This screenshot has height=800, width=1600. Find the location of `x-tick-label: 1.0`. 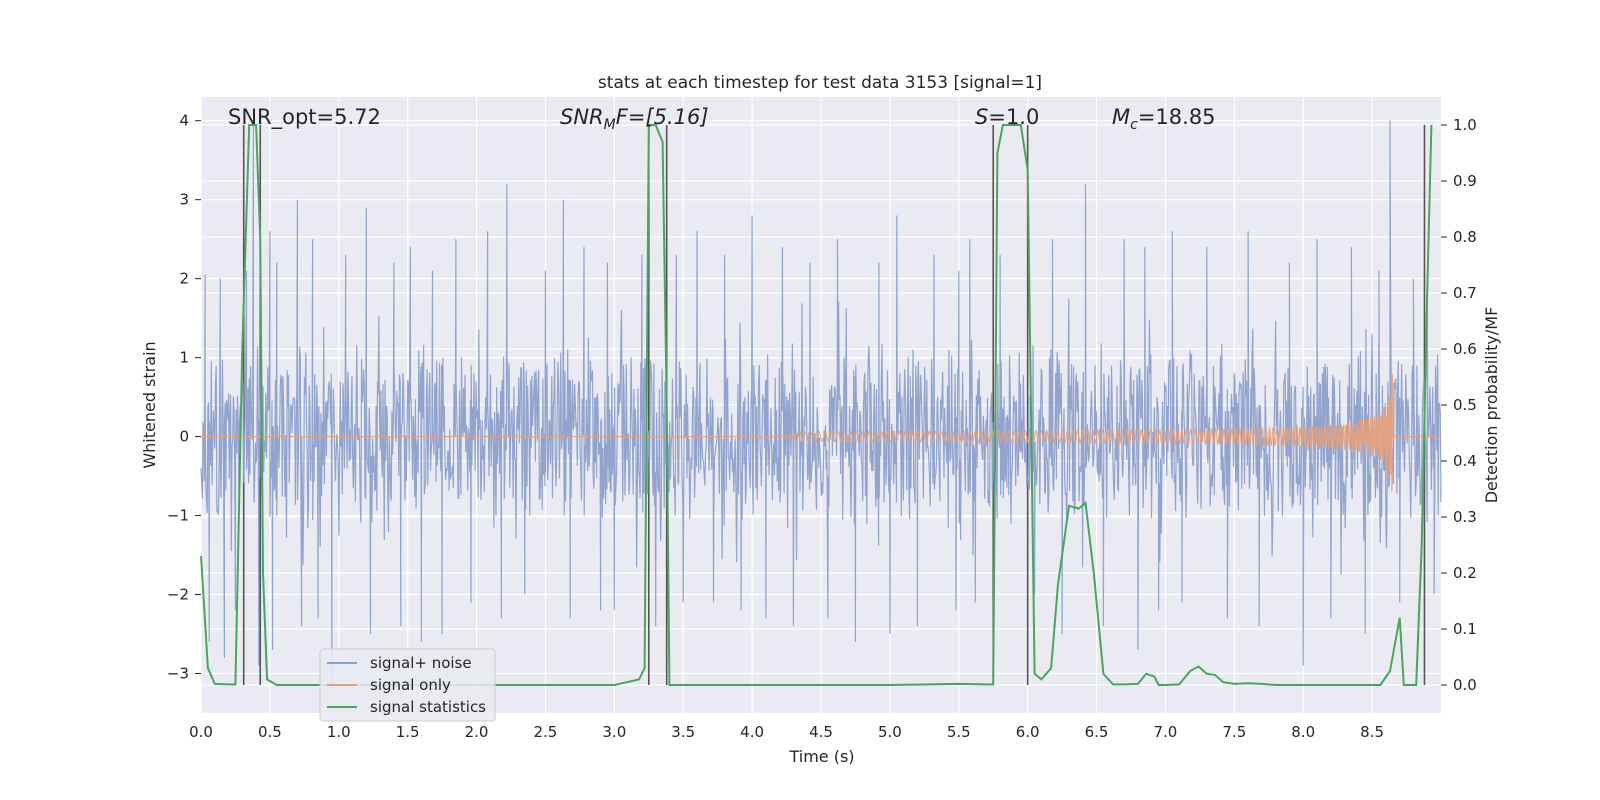

x-tick-label: 1.0 is located at coordinates (339, 732).